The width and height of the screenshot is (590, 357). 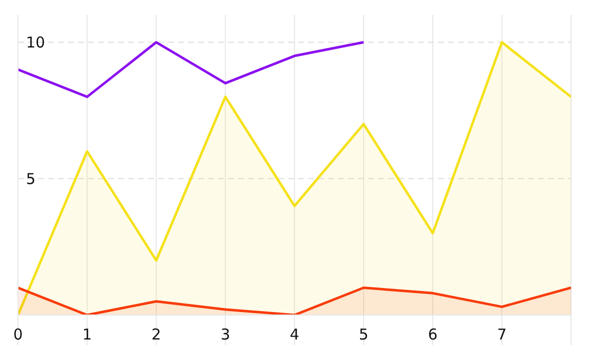 I want to click on x-tick-label: 0, so click(x=18, y=335).